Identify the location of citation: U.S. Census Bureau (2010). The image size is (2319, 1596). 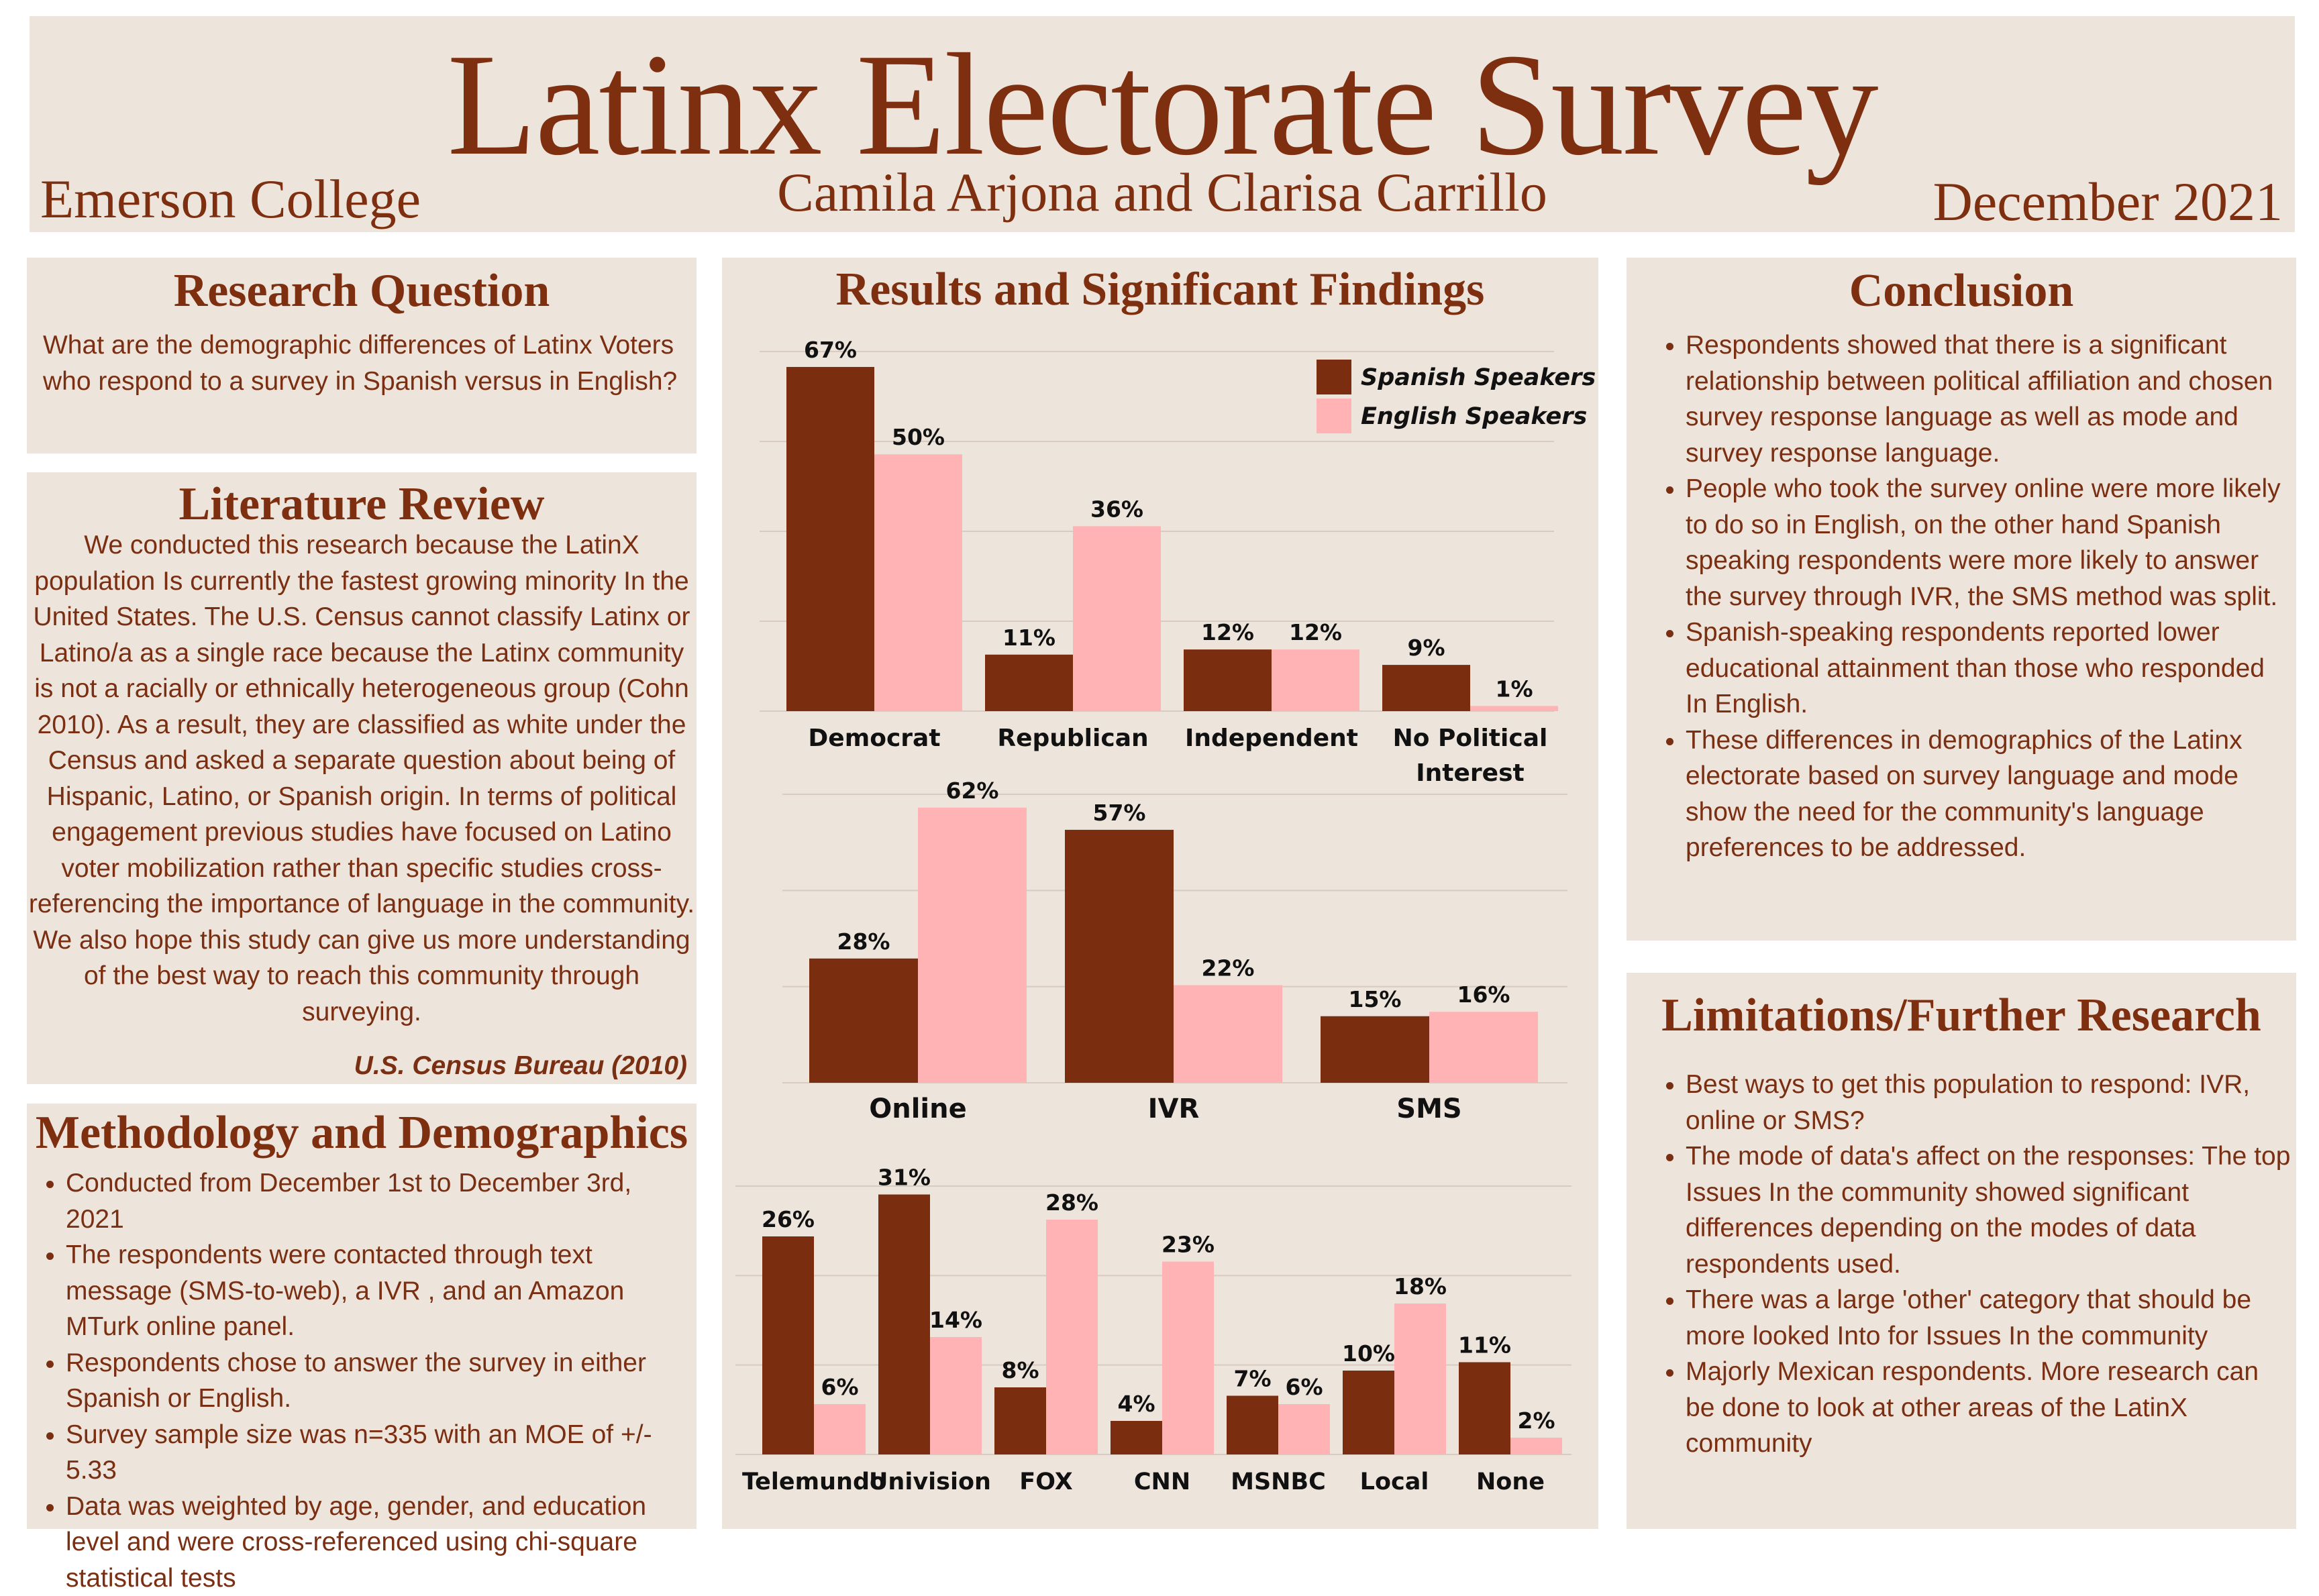
(520, 1066).